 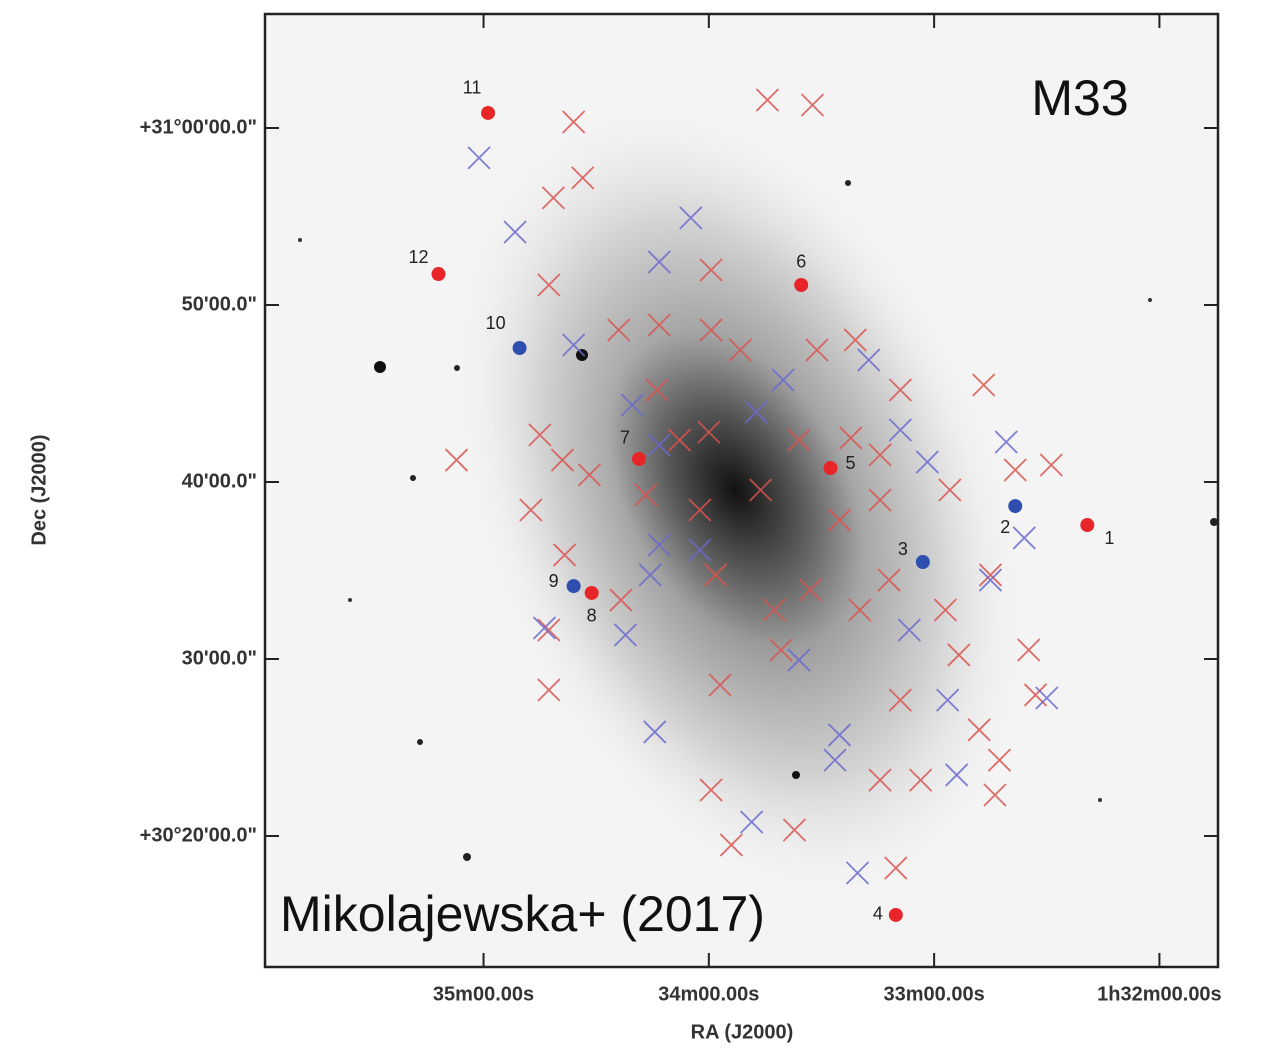 What do you see at coordinates (198, 127) in the screenshot?
I see `y-tick-label: +31°00'00.0"` at bounding box center [198, 127].